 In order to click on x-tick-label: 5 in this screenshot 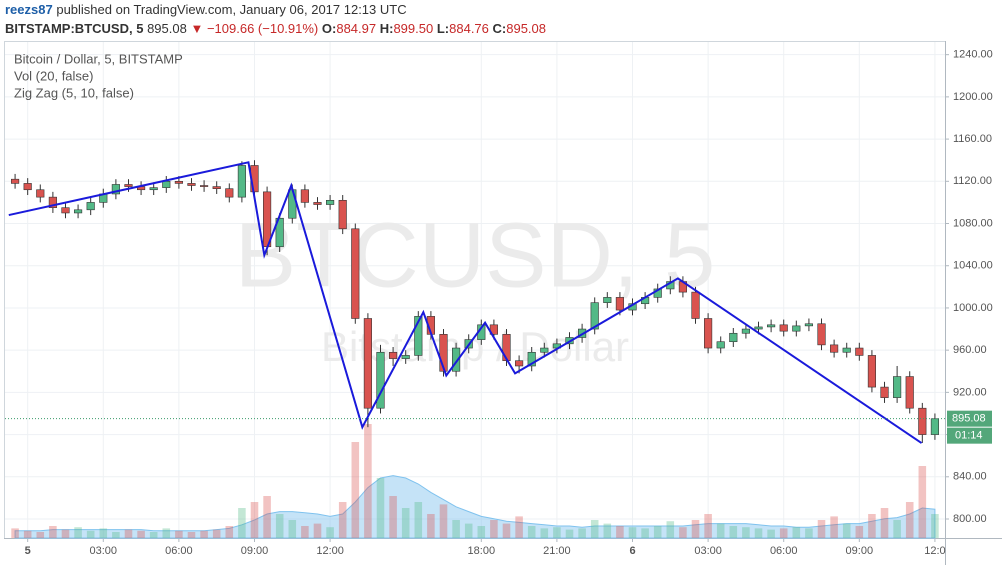, I will do `click(28, 551)`.